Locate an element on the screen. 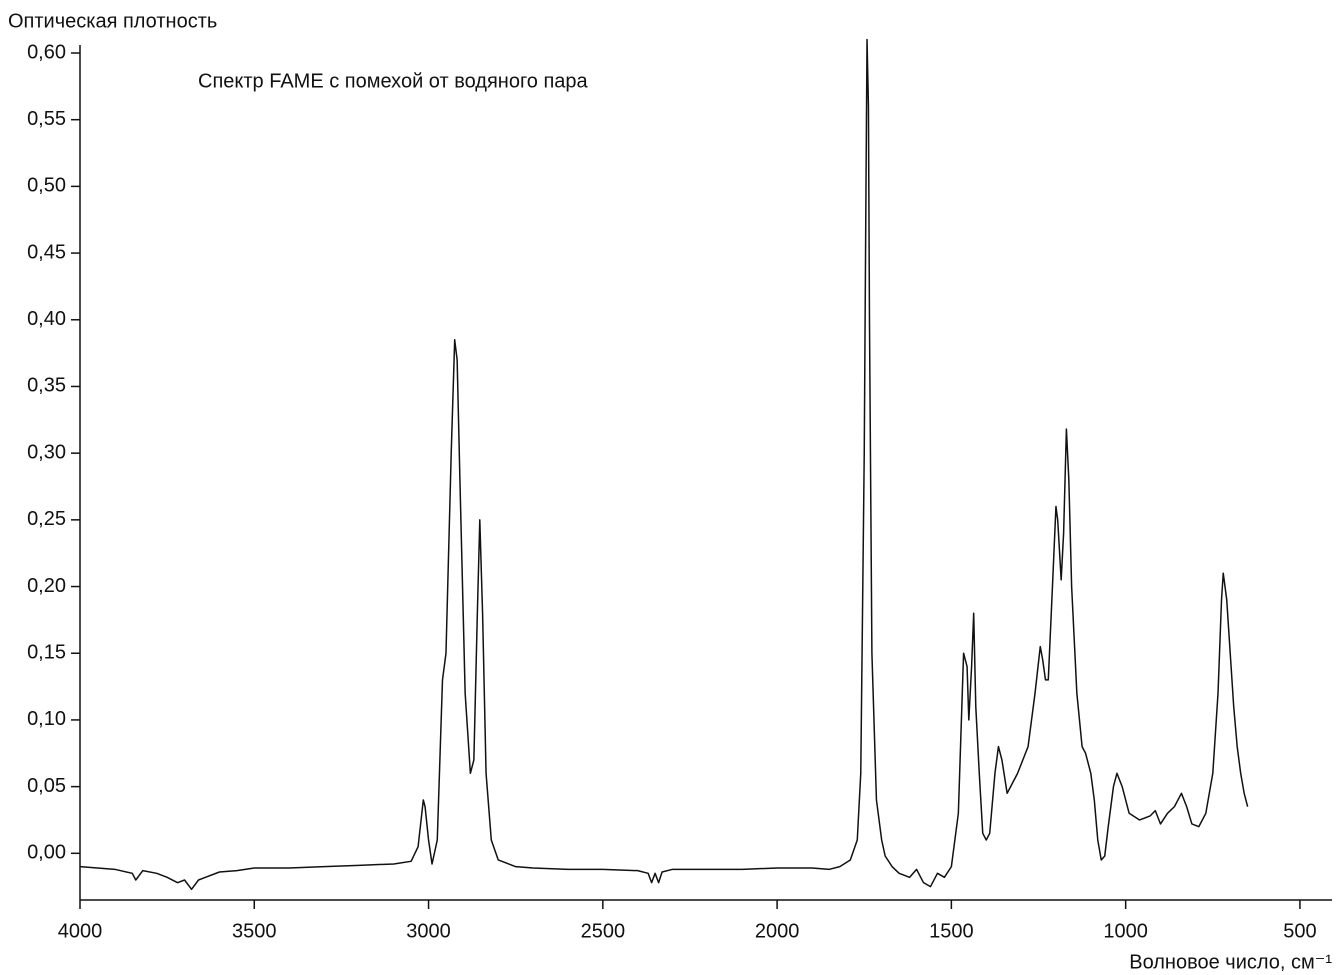 The image size is (1339, 975). y-tick-label: 0,10 is located at coordinates (46, 719).